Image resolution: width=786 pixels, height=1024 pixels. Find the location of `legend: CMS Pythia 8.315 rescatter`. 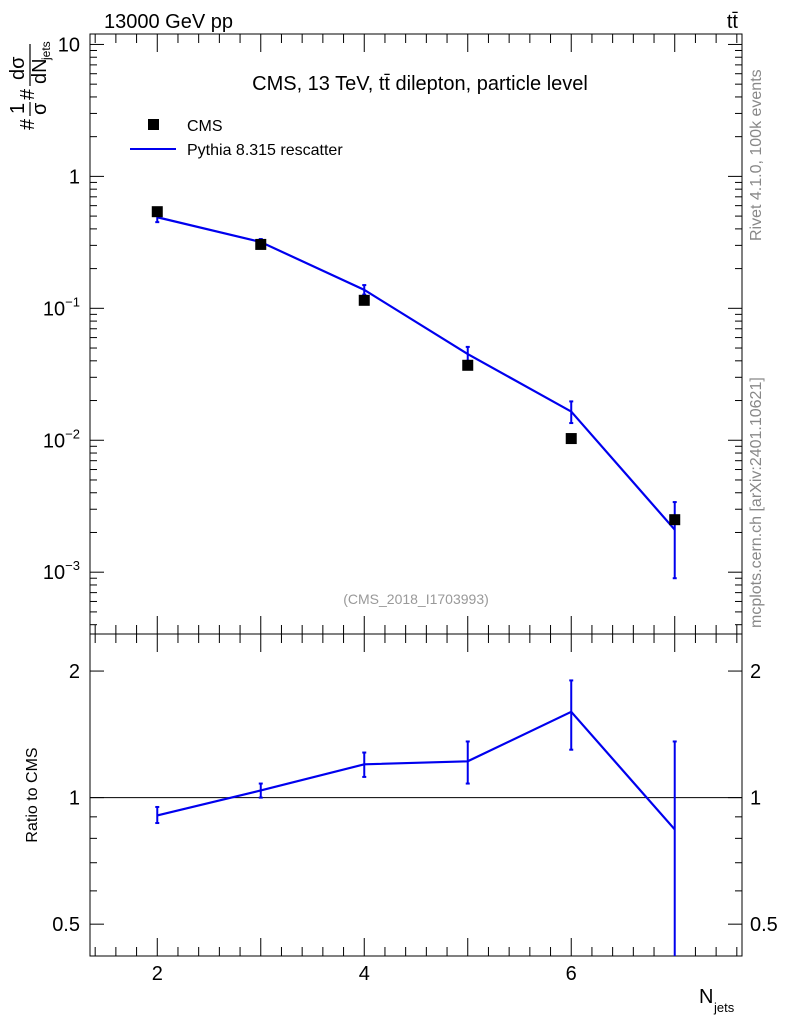

legend: CMS Pythia 8.315 rescatter is located at coordinates (236, 138).